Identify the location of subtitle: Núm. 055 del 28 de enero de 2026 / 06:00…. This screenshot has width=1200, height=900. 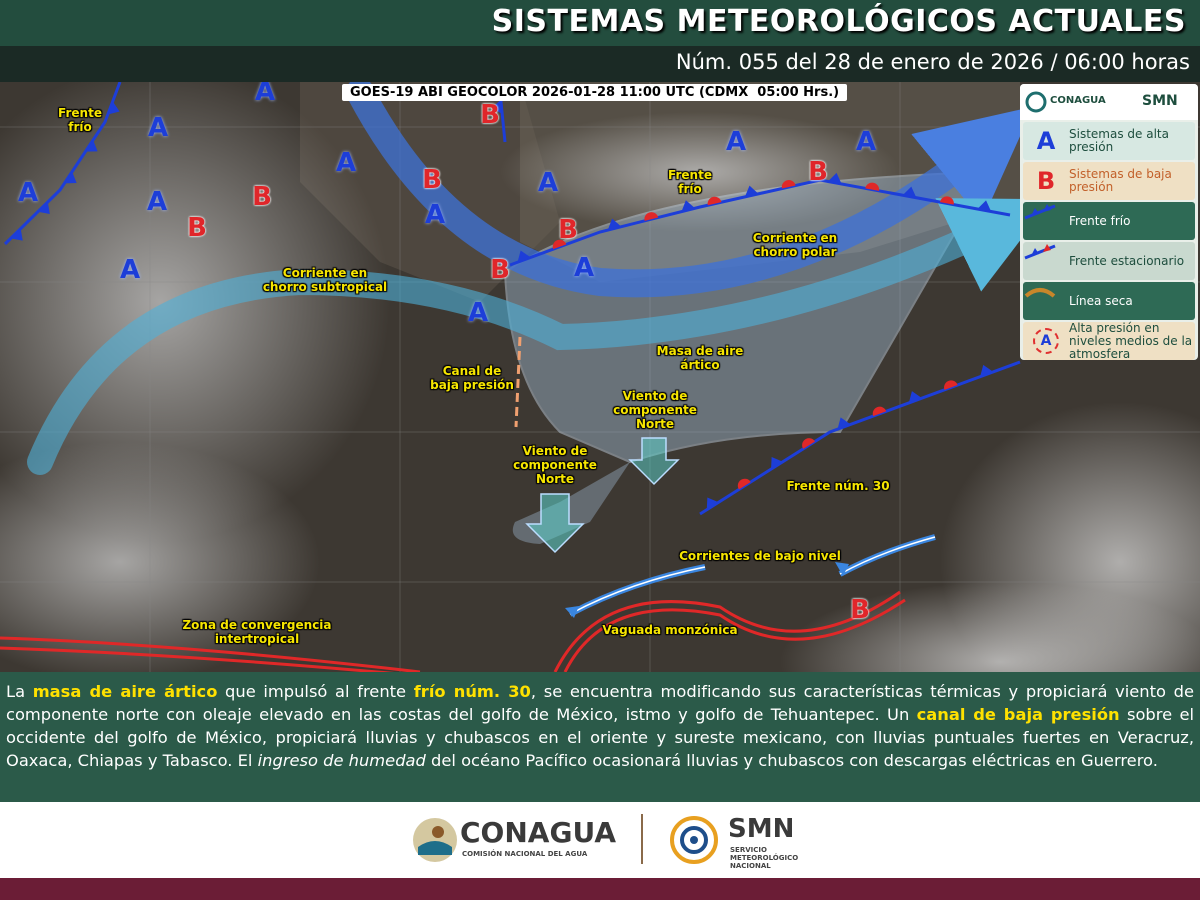
(932, 62).